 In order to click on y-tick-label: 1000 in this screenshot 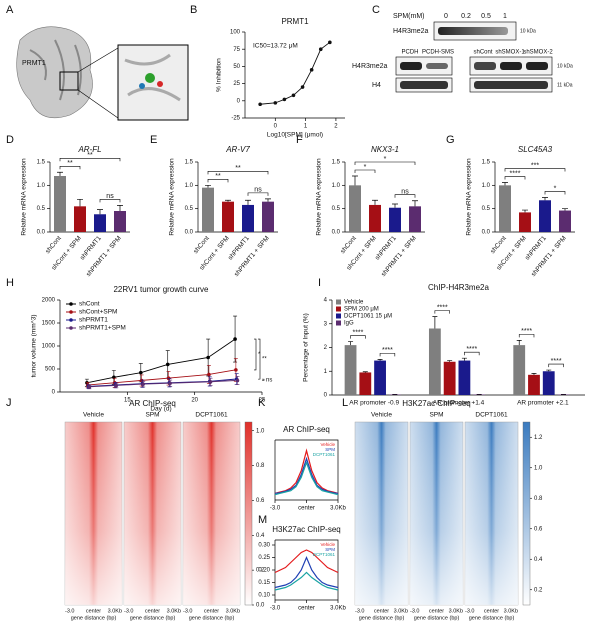, I will do `click(49, 347)`.